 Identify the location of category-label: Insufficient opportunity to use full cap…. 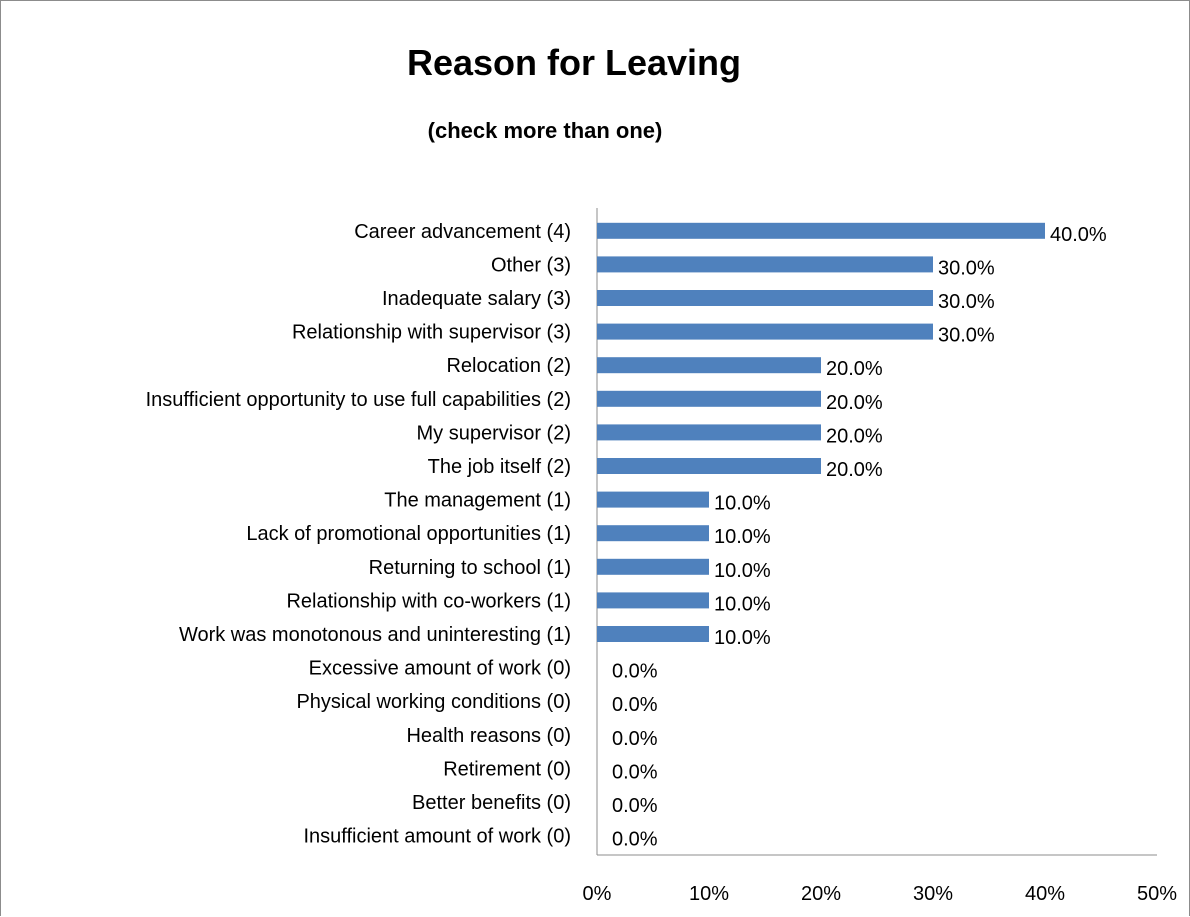
(358, 400).